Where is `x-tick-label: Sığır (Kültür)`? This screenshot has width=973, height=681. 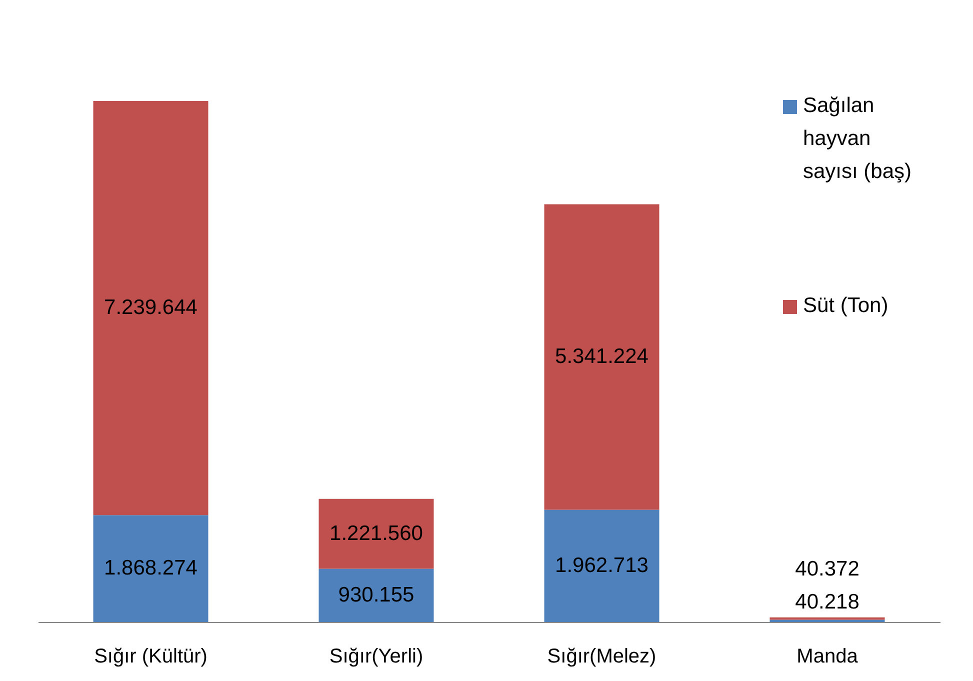
x-tick-label: Sığır (Kültür) is located at coordinates (151, 657).